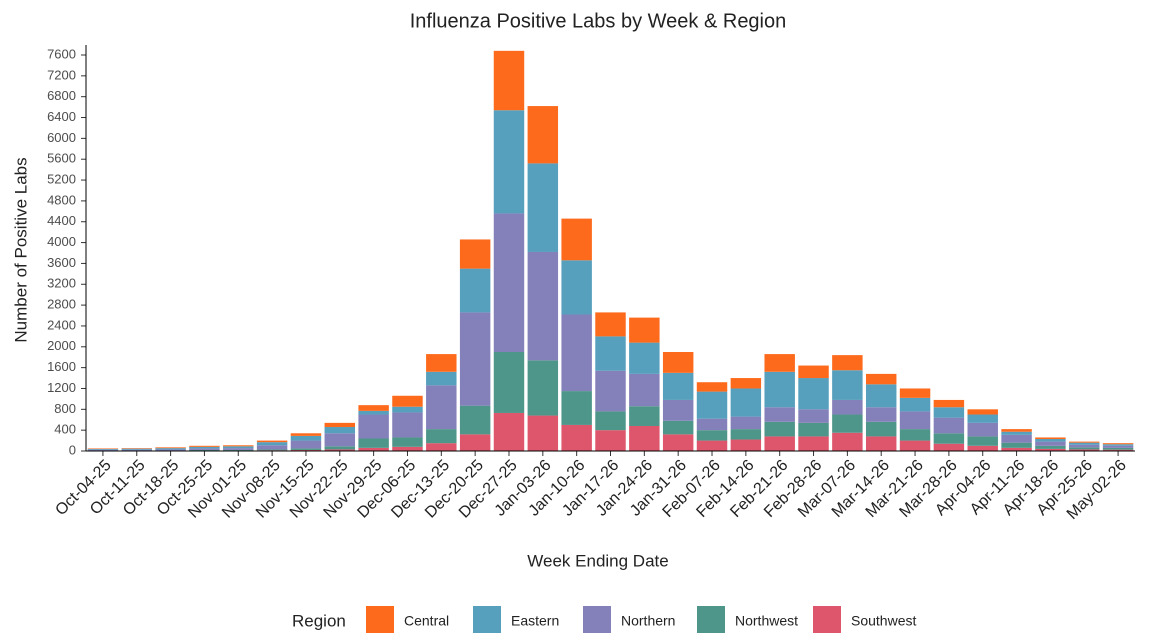 Image resolution: width=1158 pixels, height=633 pixels. What do you see at coordinates (20, 249) in the screenshot?
I see `y-axis-label: Number of Positive Labs` at bounding box center [20, 249].